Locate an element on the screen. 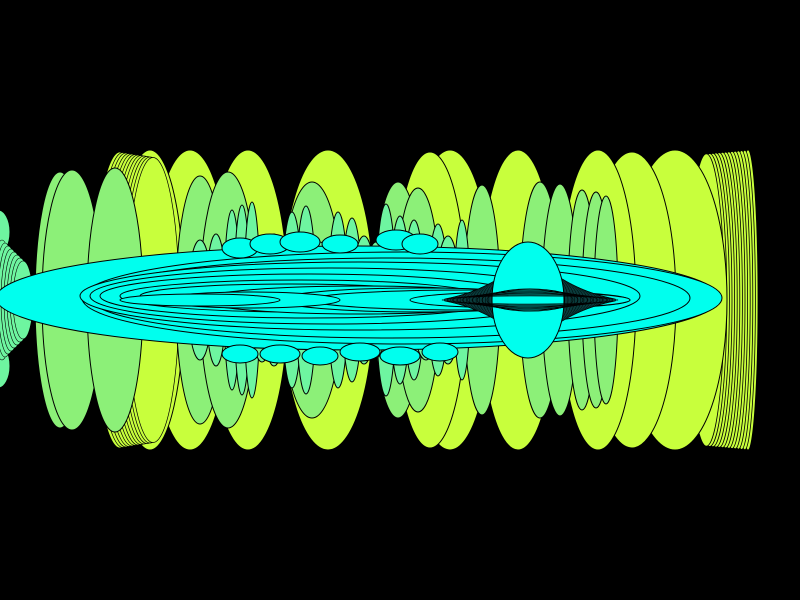 The height and width of the screenshot is (600, 800). cyan-lemon-shape is located at coordinates (530, 300).